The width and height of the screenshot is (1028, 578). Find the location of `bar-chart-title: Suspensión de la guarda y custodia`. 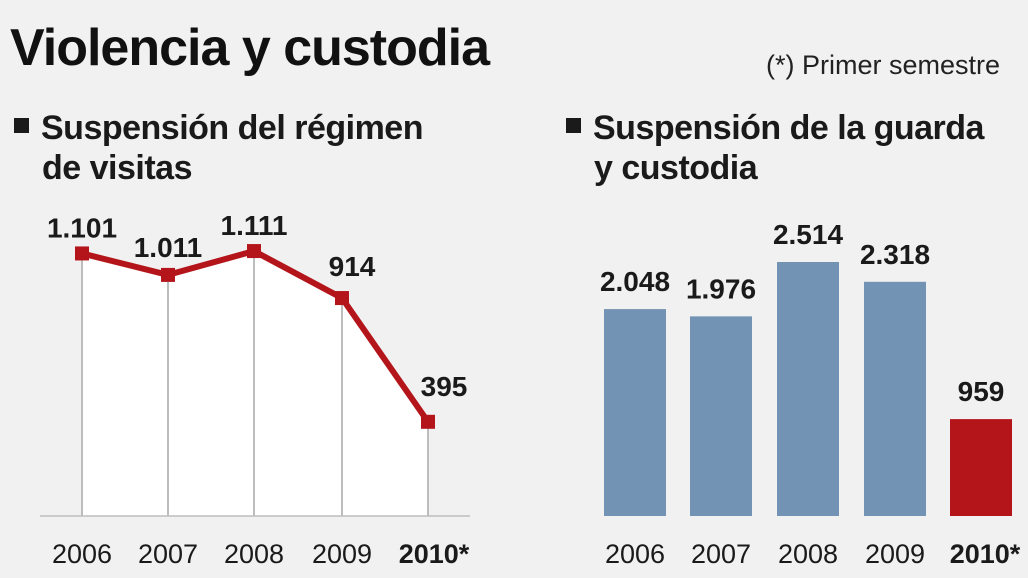

bar-chart-title: Suspensión de la guarda y custodia is located at coordinates (775, 148).